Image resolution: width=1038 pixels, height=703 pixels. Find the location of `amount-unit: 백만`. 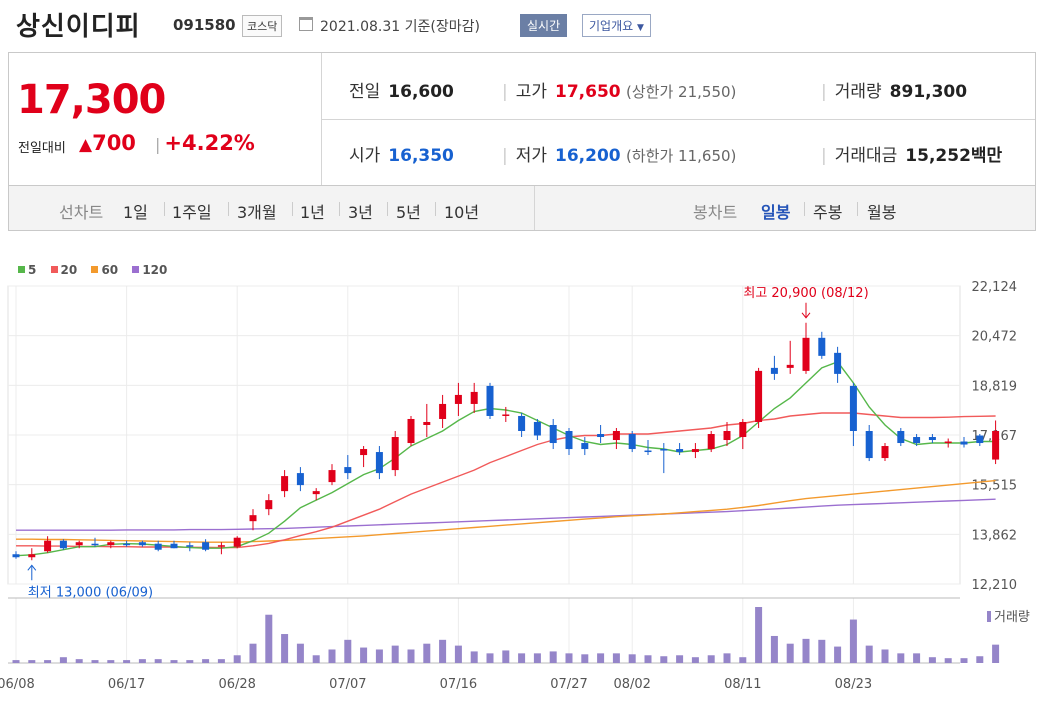

amount-unit: 백만 is located at coordinates (986, 156).